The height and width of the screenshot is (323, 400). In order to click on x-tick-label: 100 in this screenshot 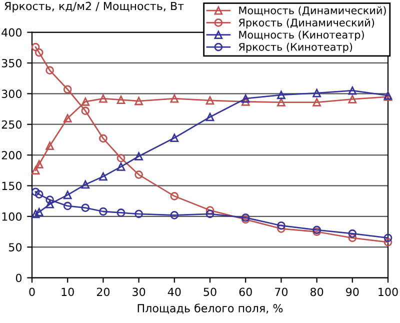, I will do `click(388, 292)`.